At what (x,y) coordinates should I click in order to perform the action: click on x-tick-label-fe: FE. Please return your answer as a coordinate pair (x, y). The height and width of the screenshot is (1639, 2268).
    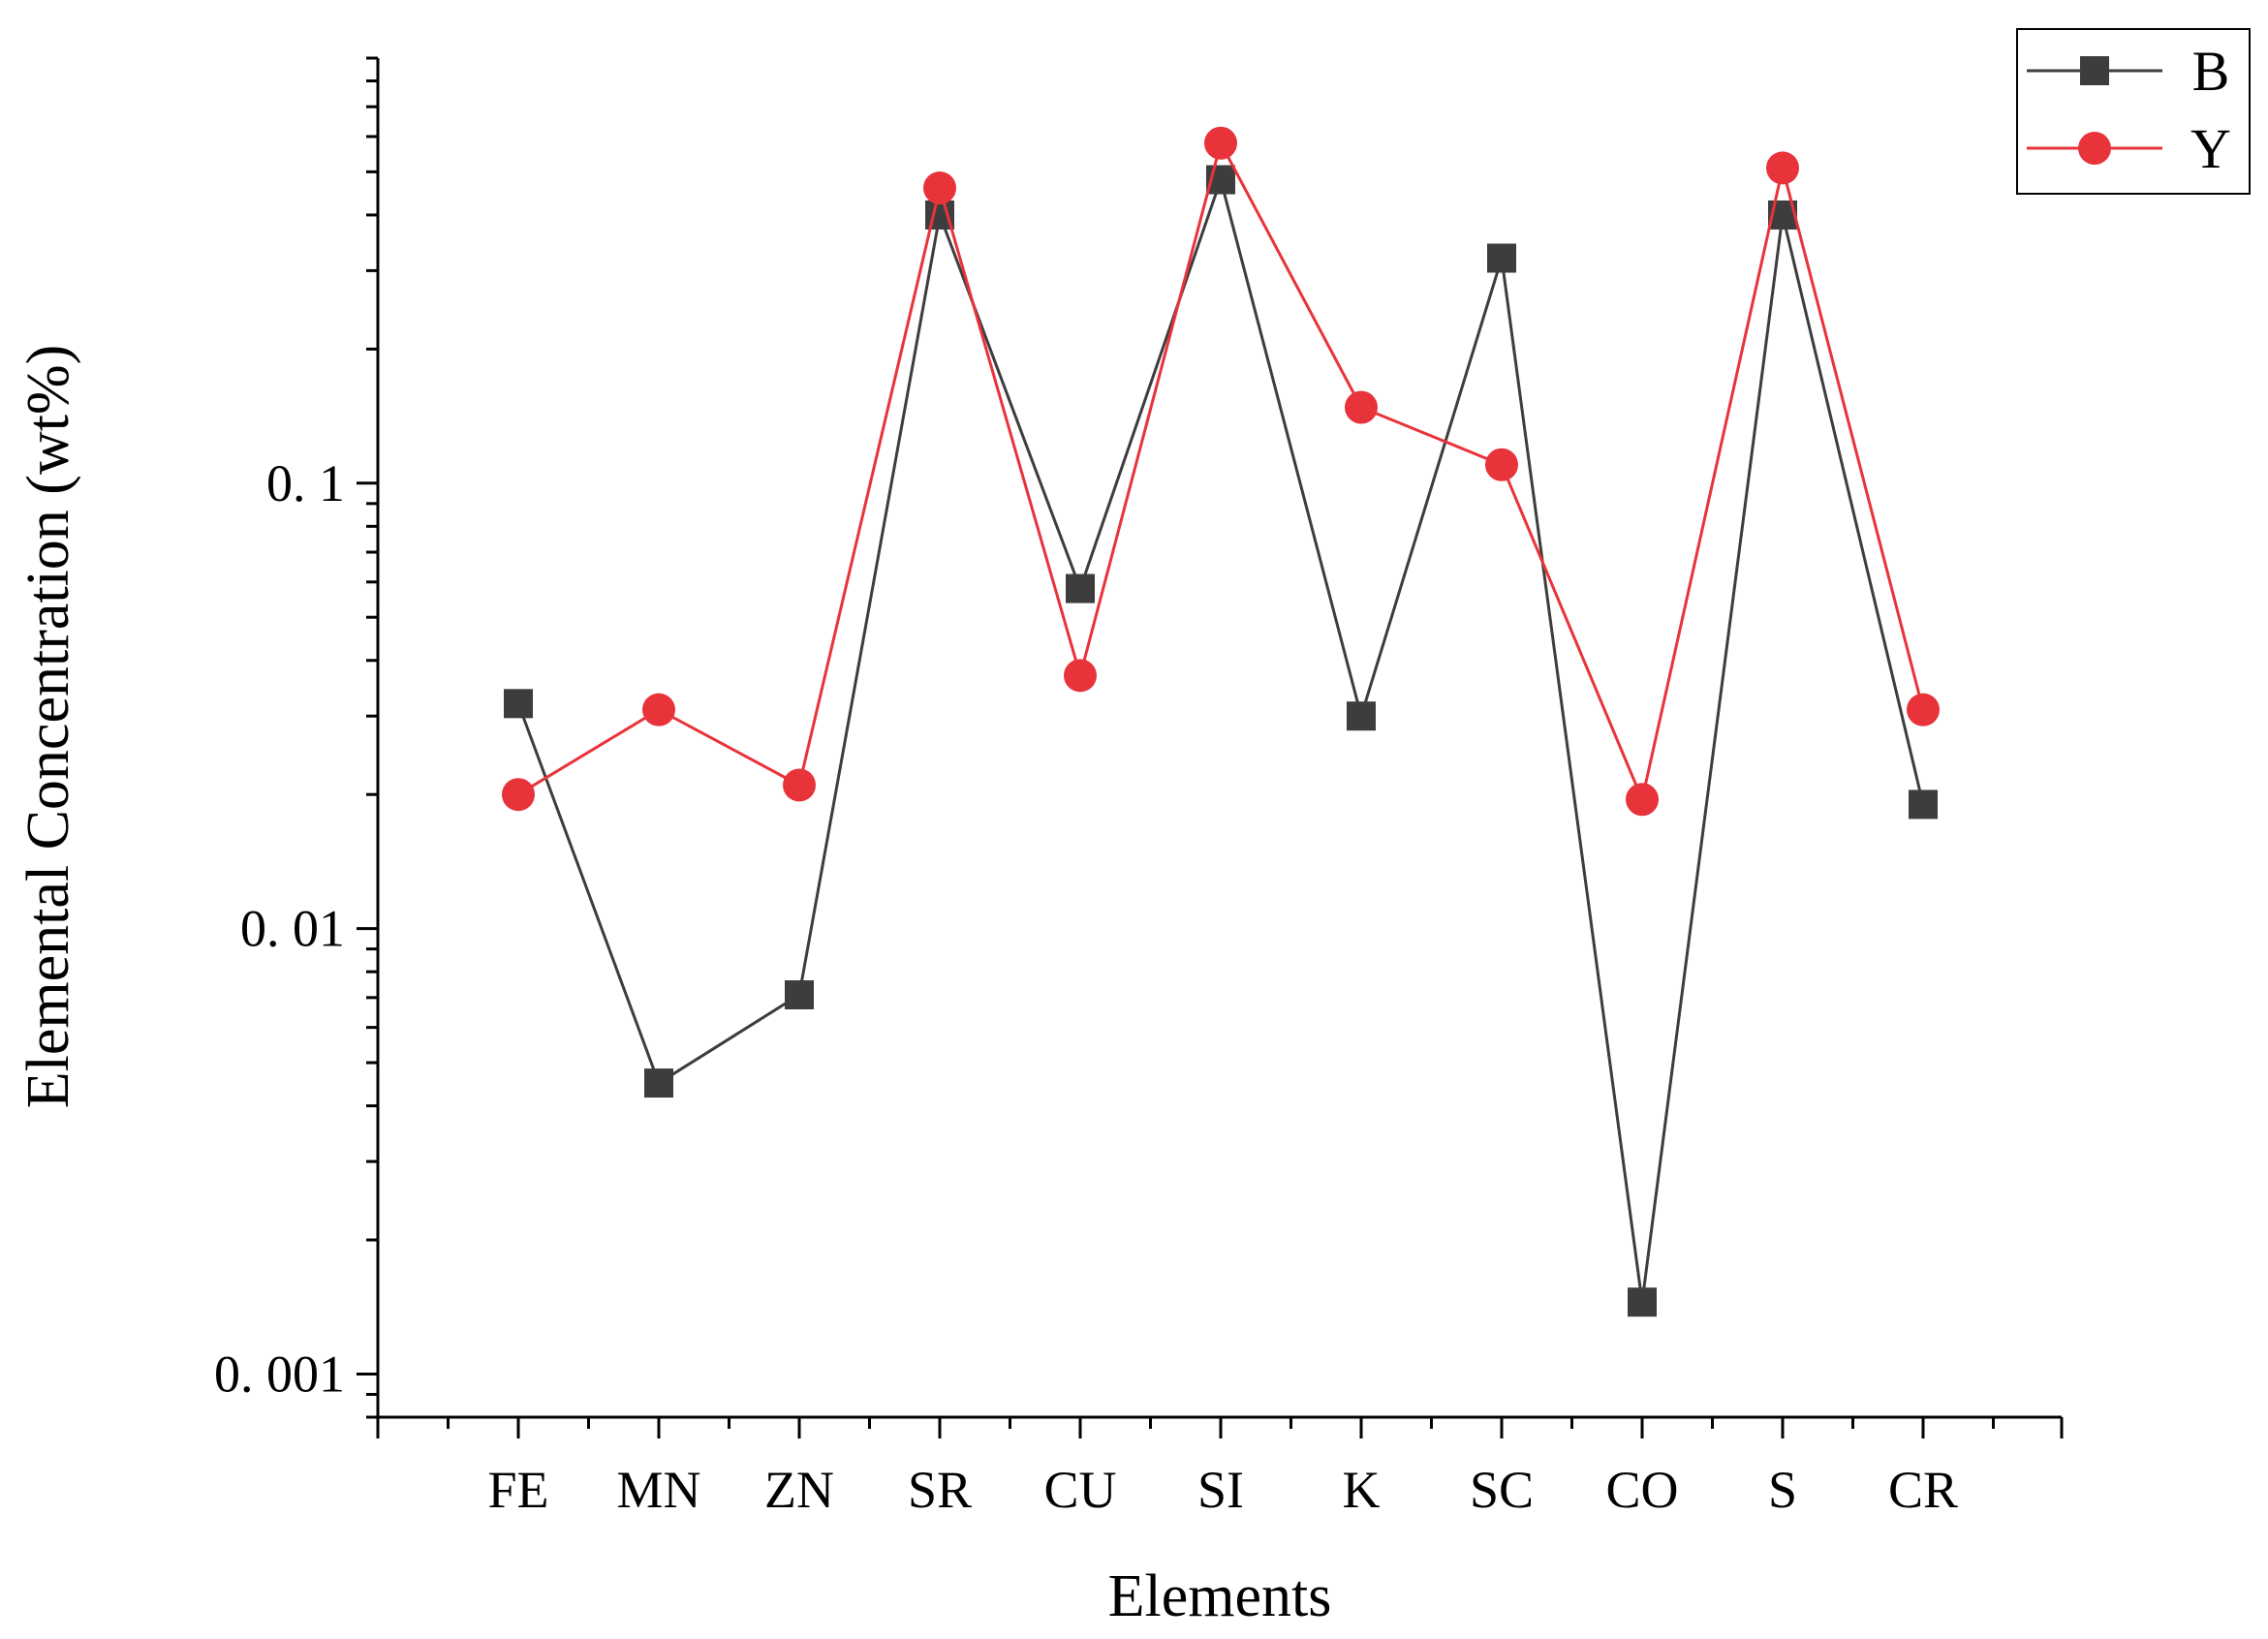
    Looking at the image, I should click on (517, 1490).